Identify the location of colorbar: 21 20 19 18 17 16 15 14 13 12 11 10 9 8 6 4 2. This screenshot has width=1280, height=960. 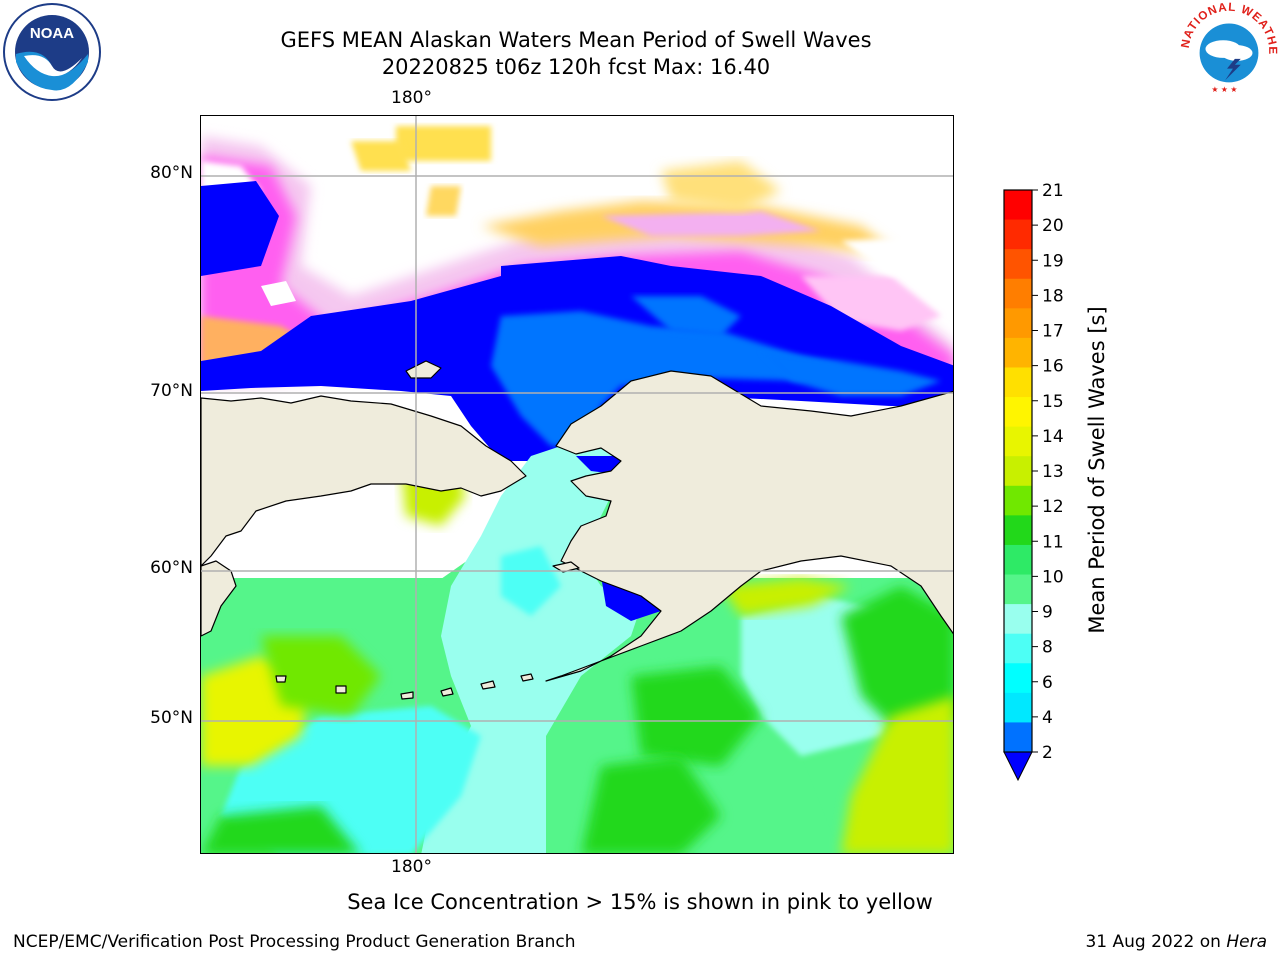
(1033, 481).